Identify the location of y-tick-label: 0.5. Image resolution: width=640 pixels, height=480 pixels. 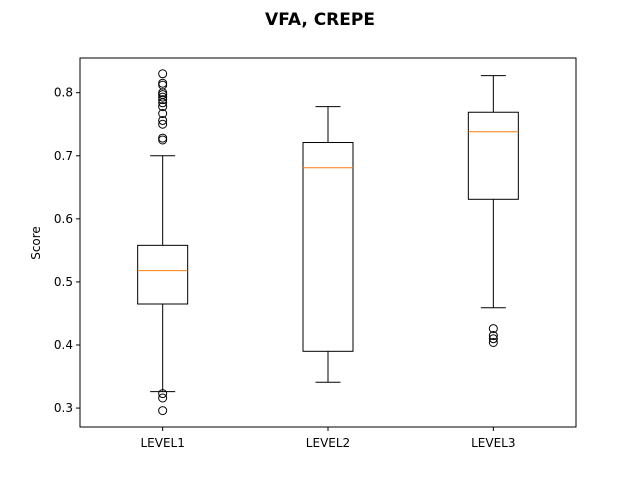
(63, 282).